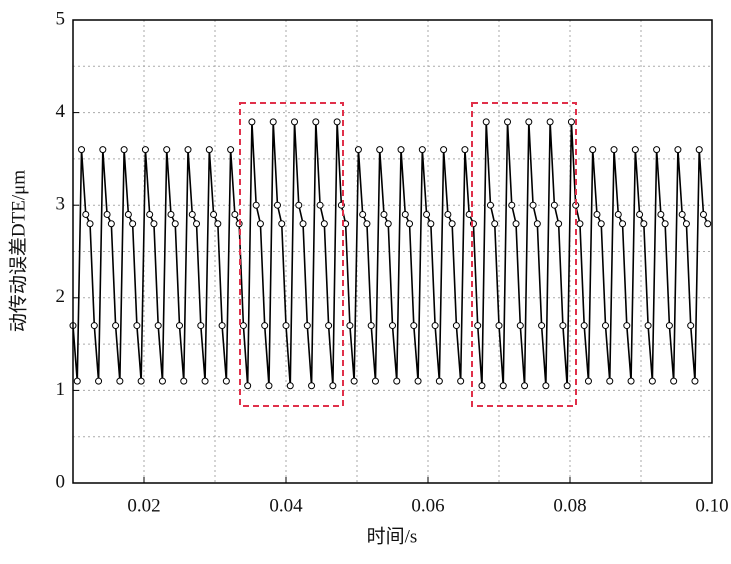  Describe the element at coordinates (711, 505) in the screenshot. I see `x-tick-label: 0.10` at that location.